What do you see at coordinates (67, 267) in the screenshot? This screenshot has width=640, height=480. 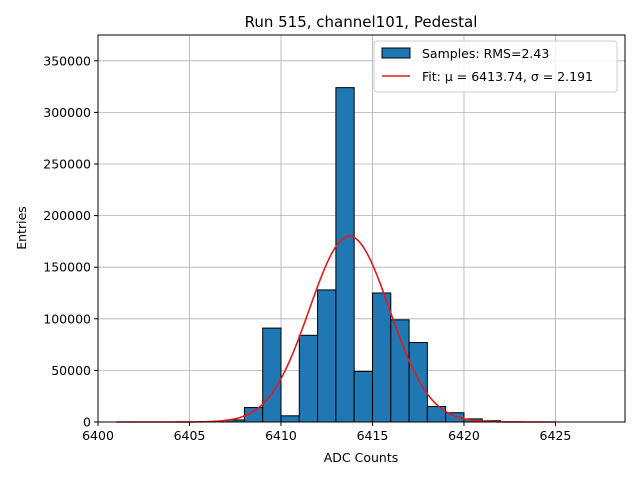 I see `y-tick-label: 150000` at bounding box center [67, 267].